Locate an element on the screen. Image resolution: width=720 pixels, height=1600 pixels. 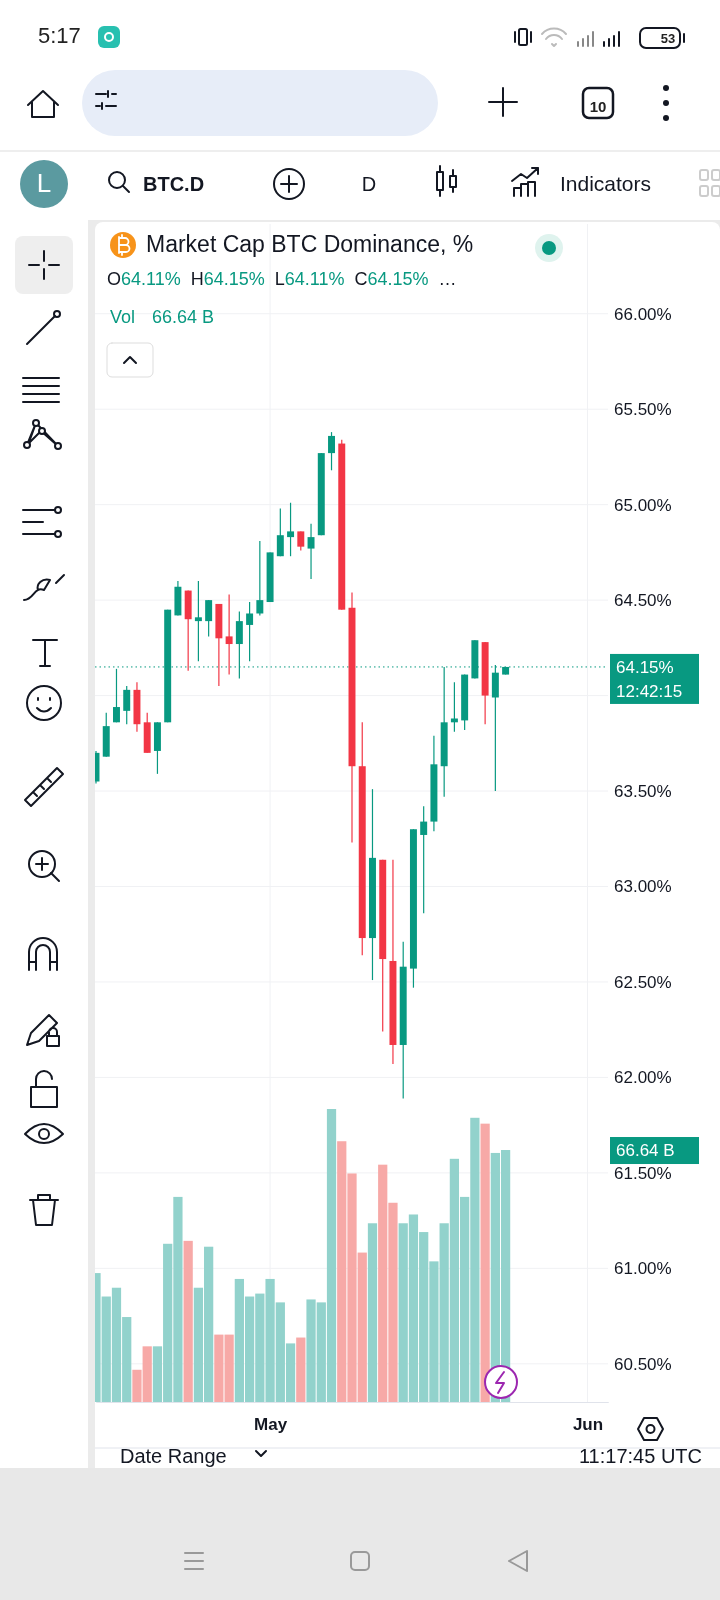
x-tick-label: Jun is located at coordinates (588, 1425).